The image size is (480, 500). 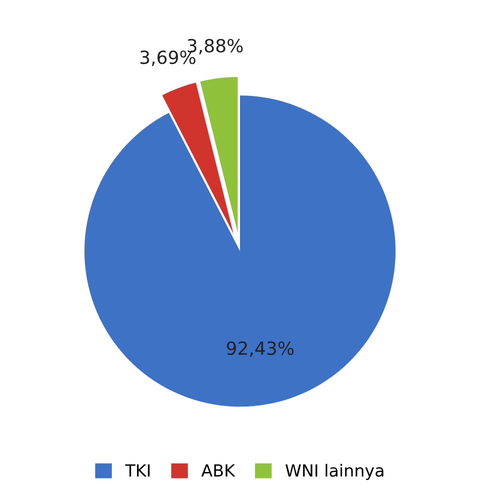 What do you see at coordinates (260, 349) in the screenshot?
I see `data-label: 92,43%` at bounding box center [260, 349].